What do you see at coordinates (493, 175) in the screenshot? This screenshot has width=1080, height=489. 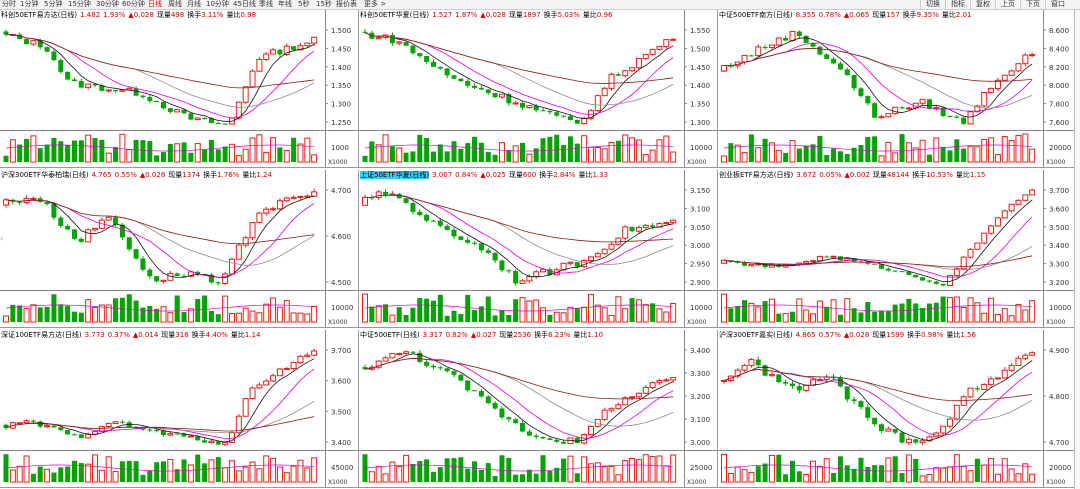 I see `change-amount: ▲0.025` at bounding box center [493, 175].